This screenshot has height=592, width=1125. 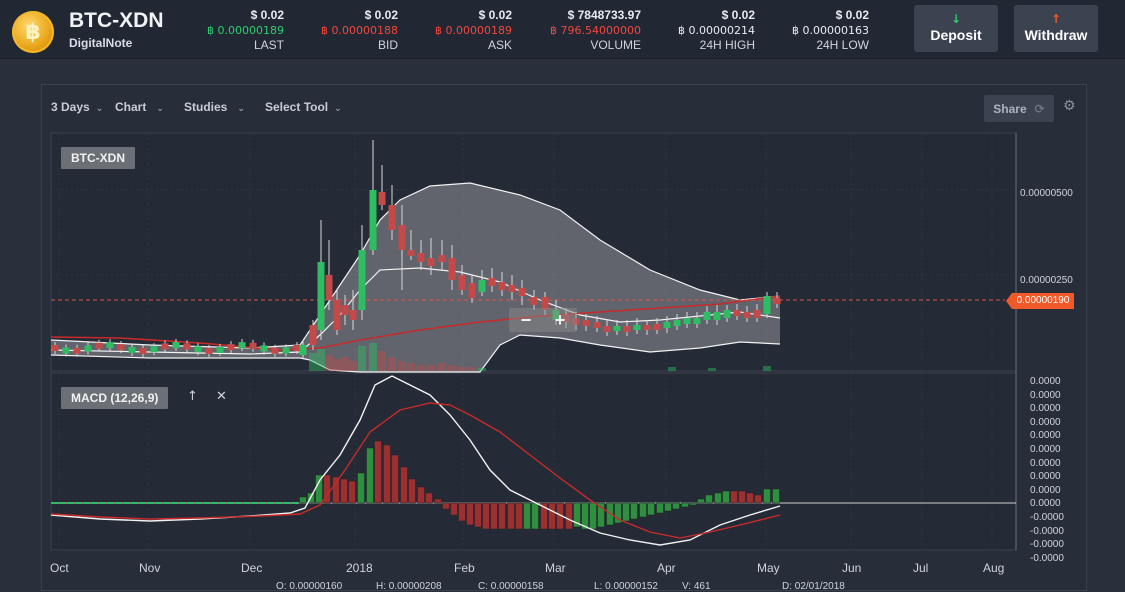 I want to click on x-axis-label: Apr, so click(x=666, y=568).